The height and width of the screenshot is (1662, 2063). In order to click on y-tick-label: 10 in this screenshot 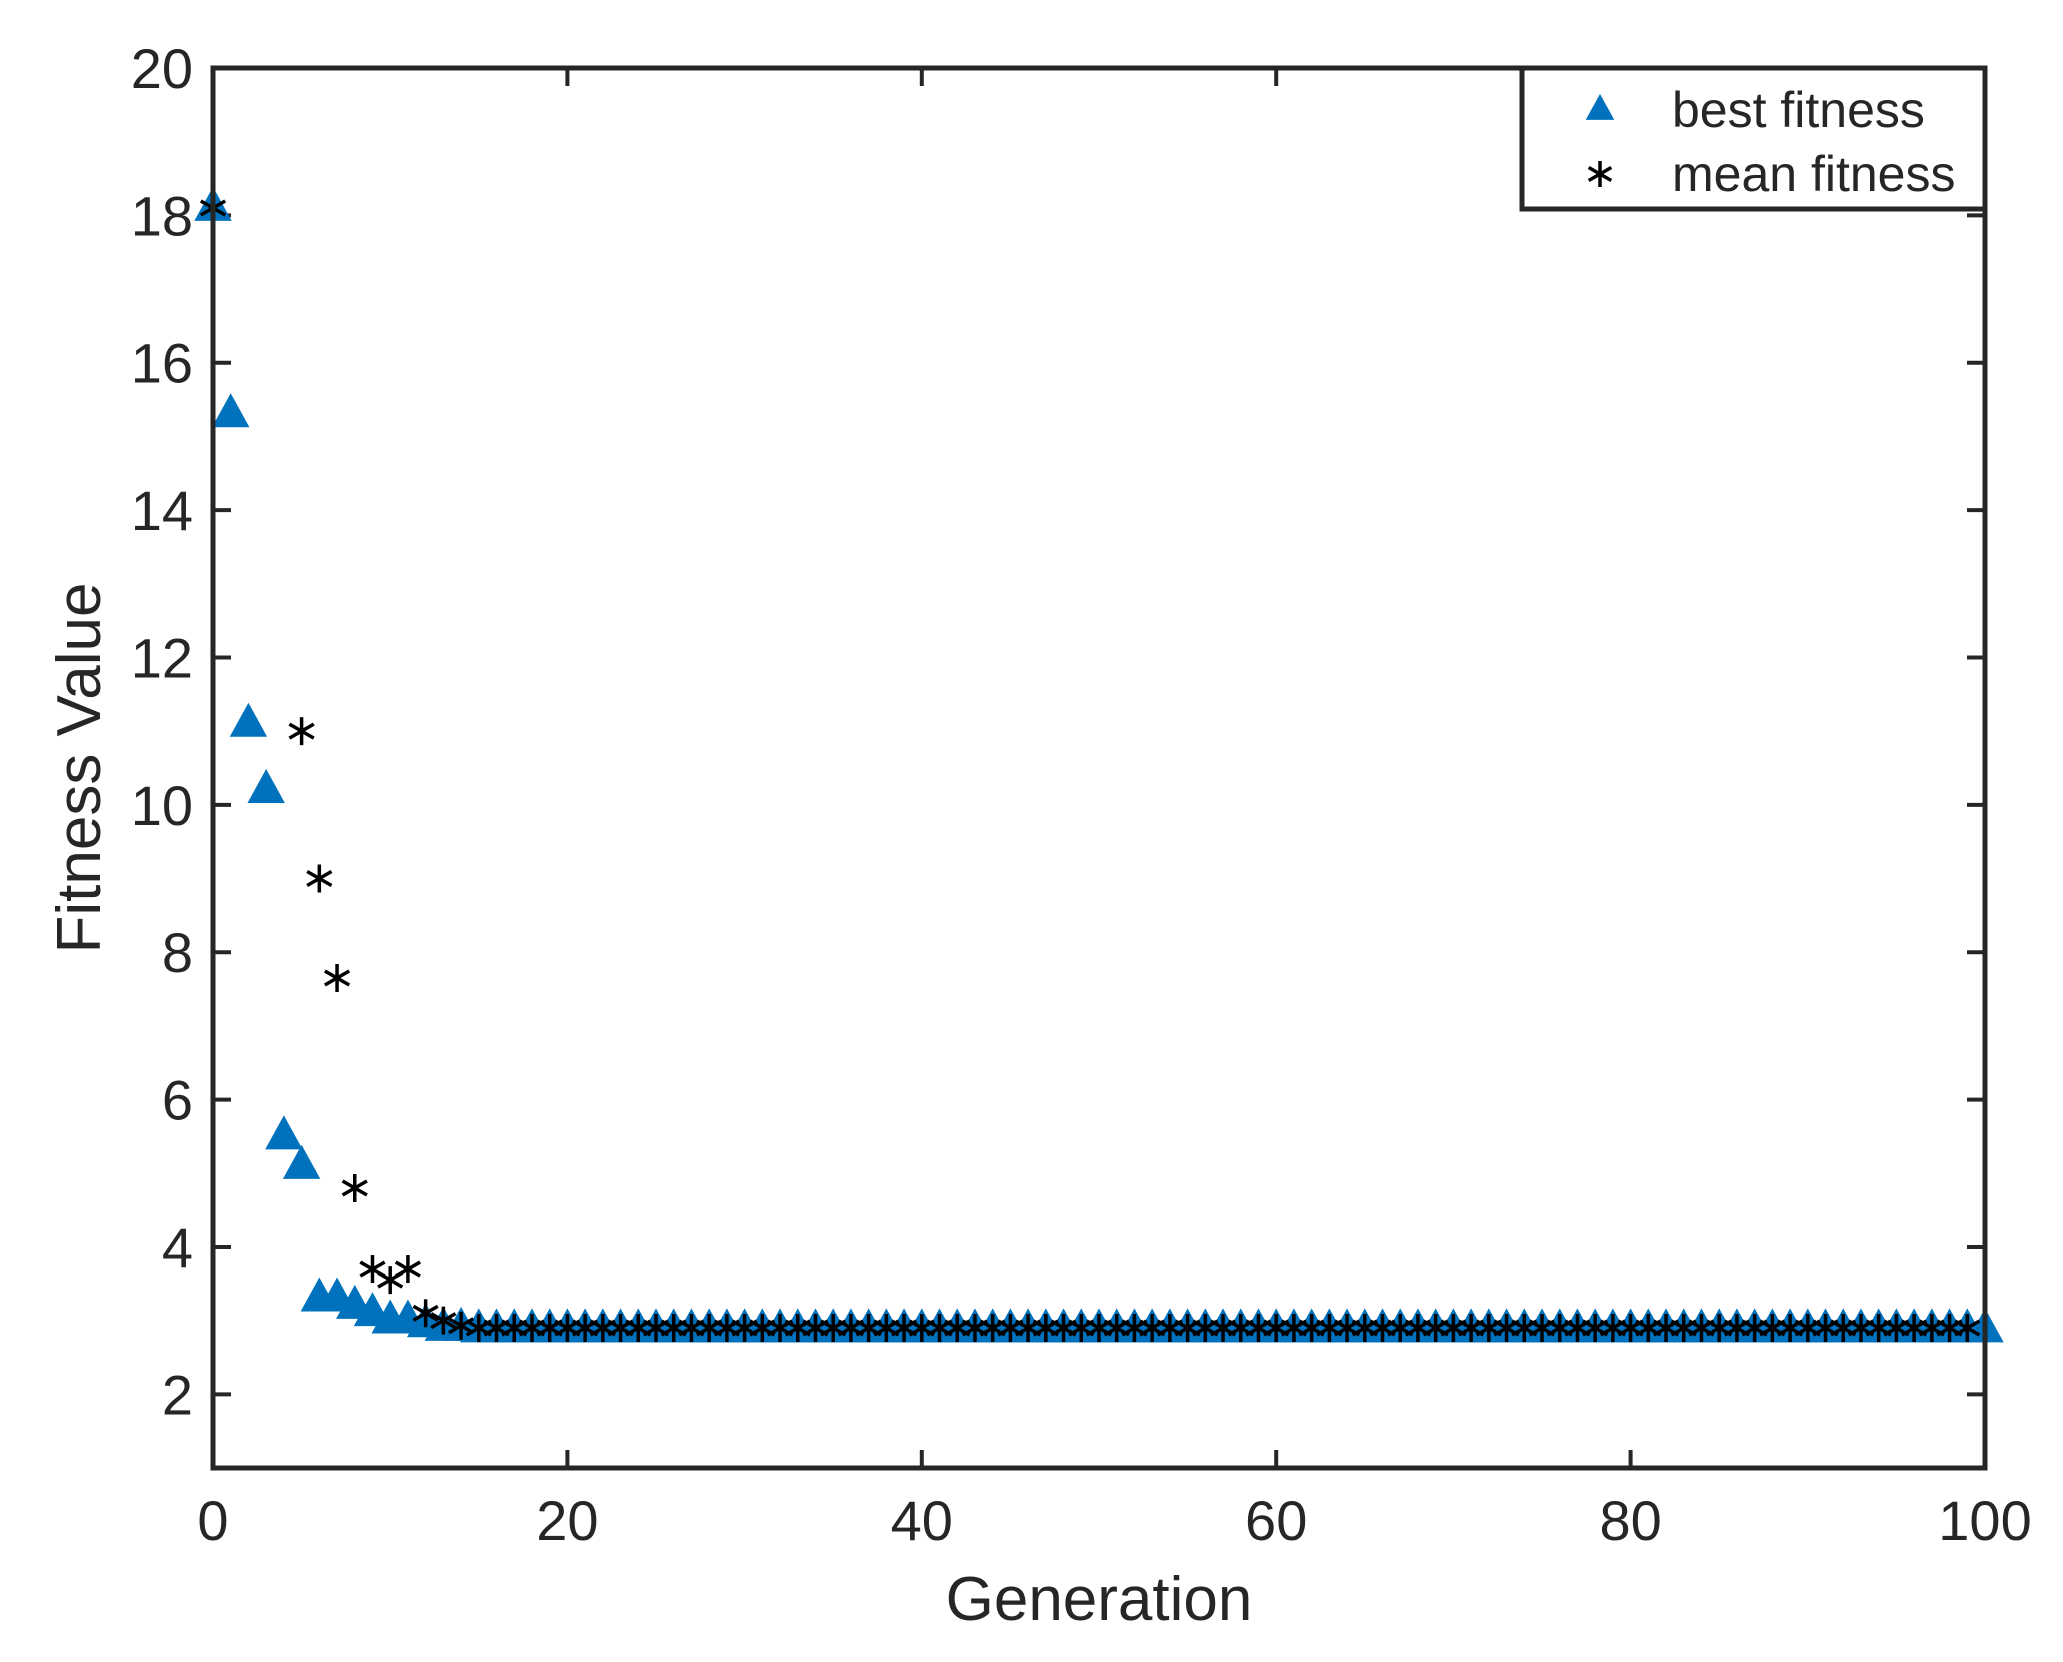, I will do `click(162, 805)`.